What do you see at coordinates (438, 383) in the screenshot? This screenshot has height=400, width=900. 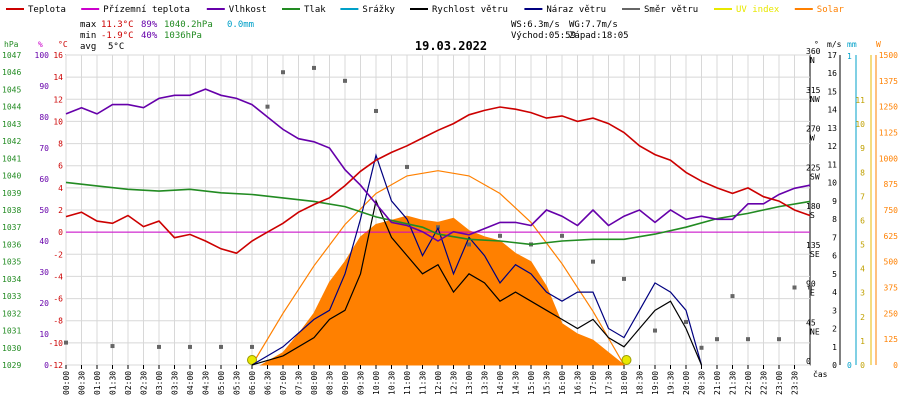 I see `x-tick-label: 12:00` at bounding box center [438, 383].